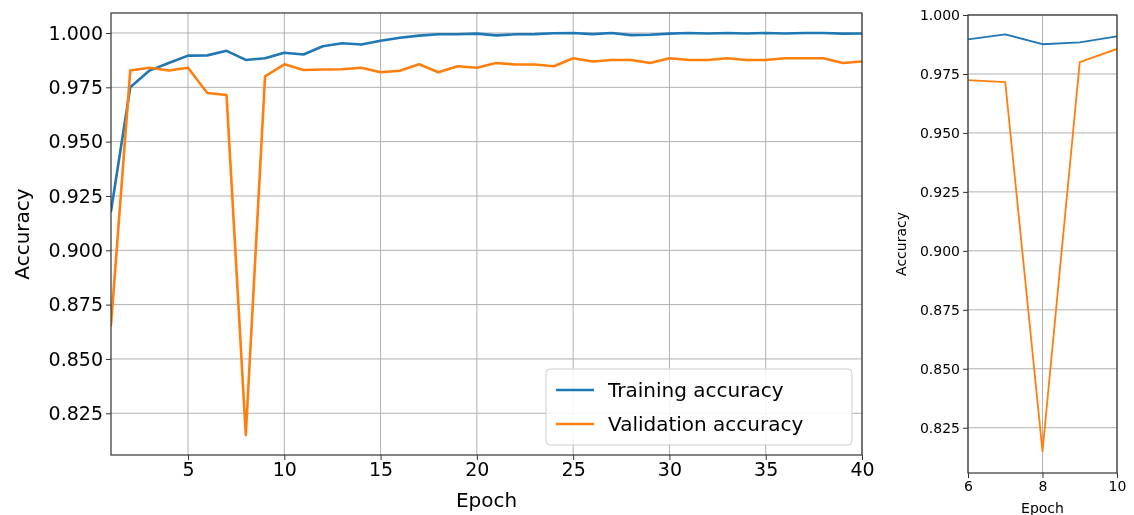 This screenshot has width=1134, height=515. Describe the element at coordinates (670, 469) in the screenshot. I see `x-tick-label: 30` at that location.